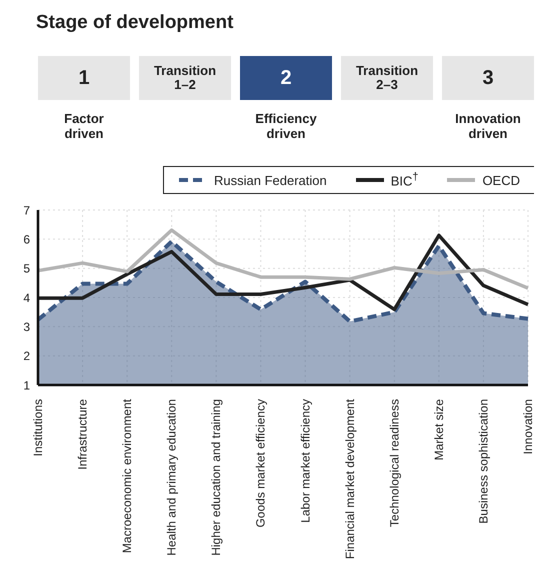 The image size is (542, 562). Describe the element at coordinates (84, 126) in the screenshot. I see `text: Factor driven` at that location.